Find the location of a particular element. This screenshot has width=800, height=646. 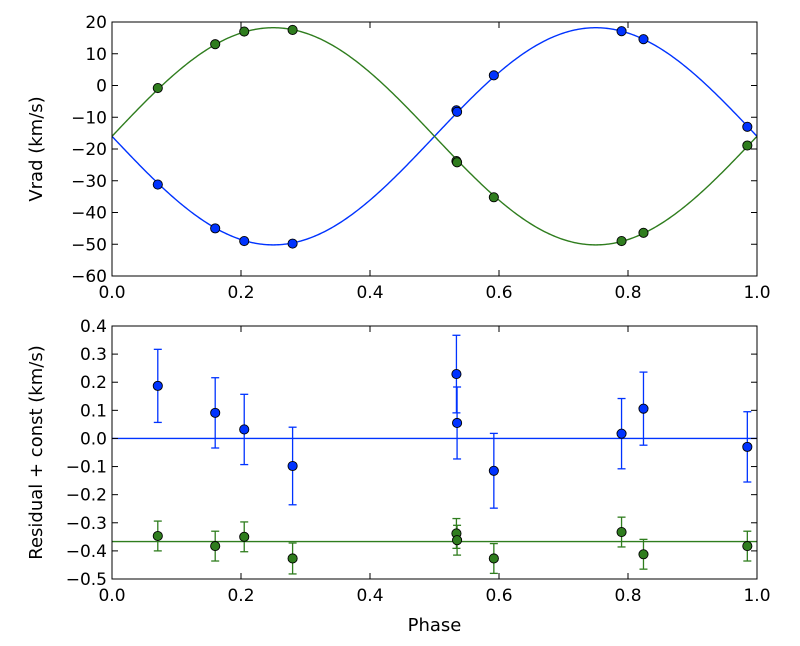

y-tick-label: −10 is located at coordinates (89, 118).